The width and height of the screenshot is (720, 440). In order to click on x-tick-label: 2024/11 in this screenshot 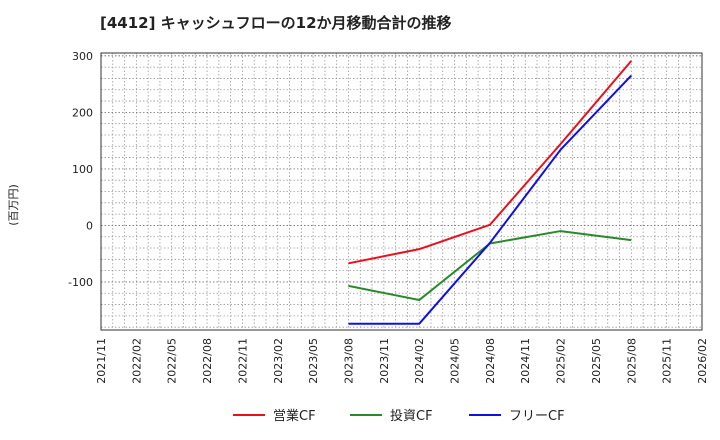, I will do `click(525, 361)`.